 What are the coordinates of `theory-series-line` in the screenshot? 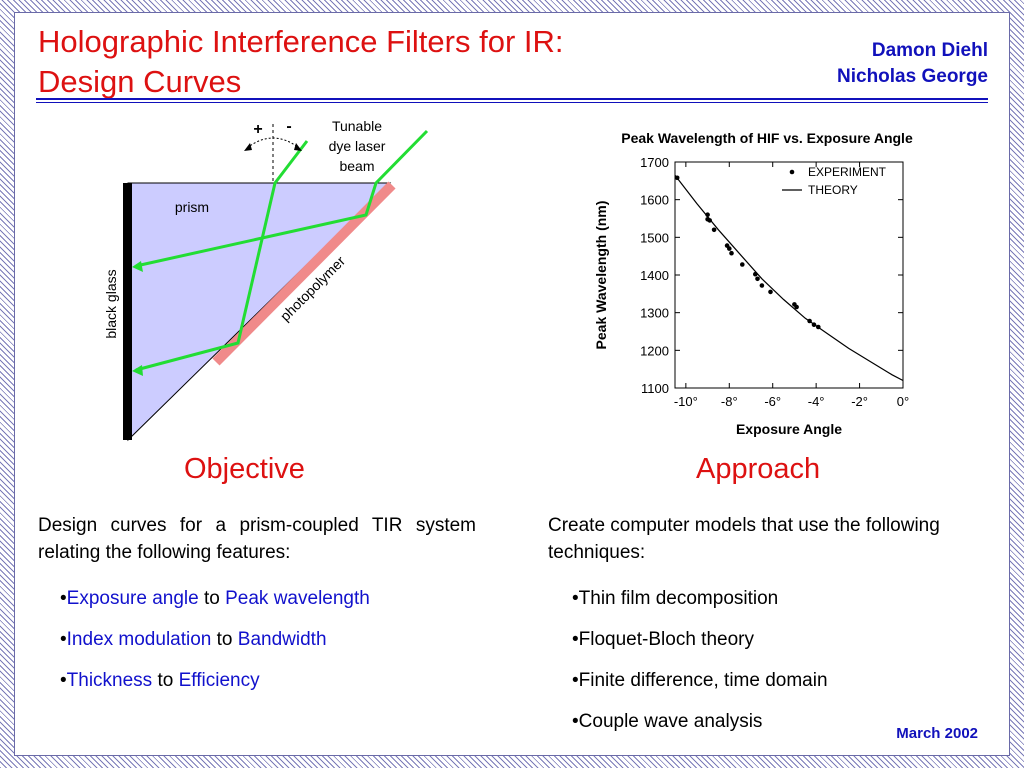 It's located at (789, 278).